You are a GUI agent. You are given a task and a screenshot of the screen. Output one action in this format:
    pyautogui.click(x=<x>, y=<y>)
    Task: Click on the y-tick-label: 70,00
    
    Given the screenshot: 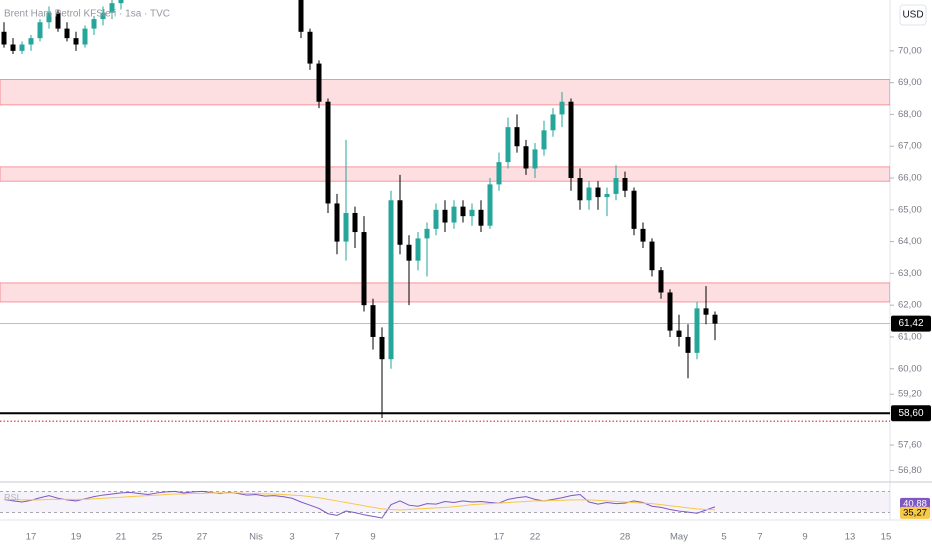 What is the action you would take?
    pyautogui.click(x=910, y=50)
    